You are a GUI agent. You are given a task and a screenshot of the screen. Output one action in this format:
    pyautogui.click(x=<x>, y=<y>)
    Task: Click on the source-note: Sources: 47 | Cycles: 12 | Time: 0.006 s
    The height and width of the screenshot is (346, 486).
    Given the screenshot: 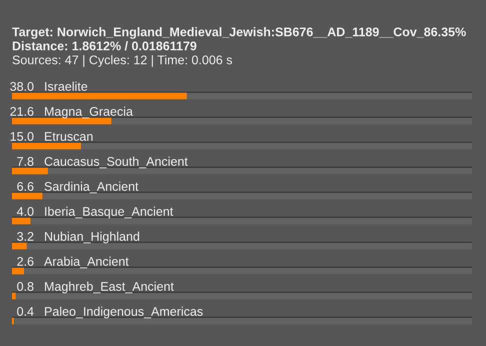 What is the action you would take?
    pyautogui.click(x=122, y=61)
    